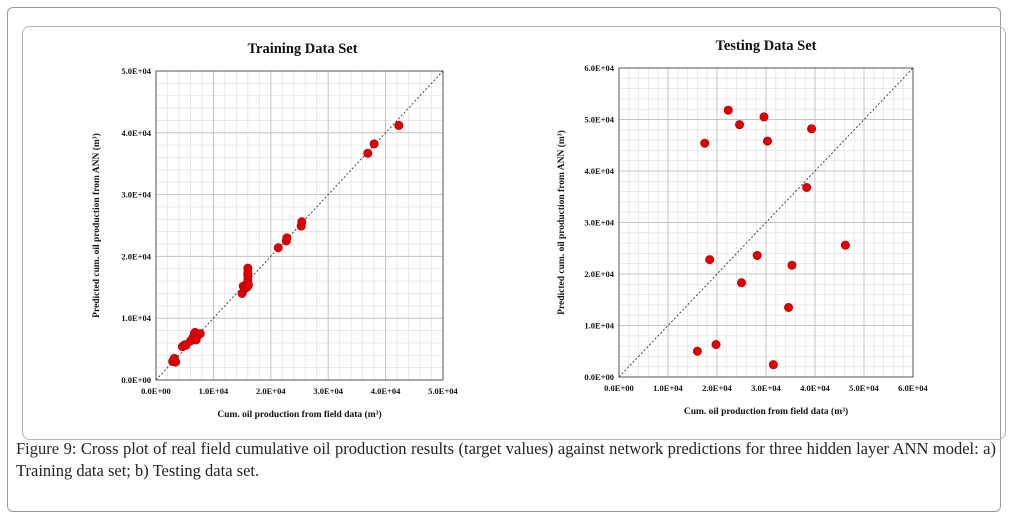  Describe the element at coordinates (214, 391) in the screenshot. I see `training-x-tick-label: 1.0E+04` at that location.